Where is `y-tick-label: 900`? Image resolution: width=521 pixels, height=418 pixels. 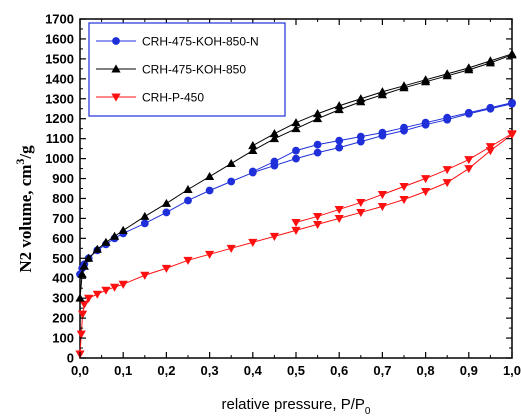 y-tick-label: 900 is located at coordinates (63, 178).